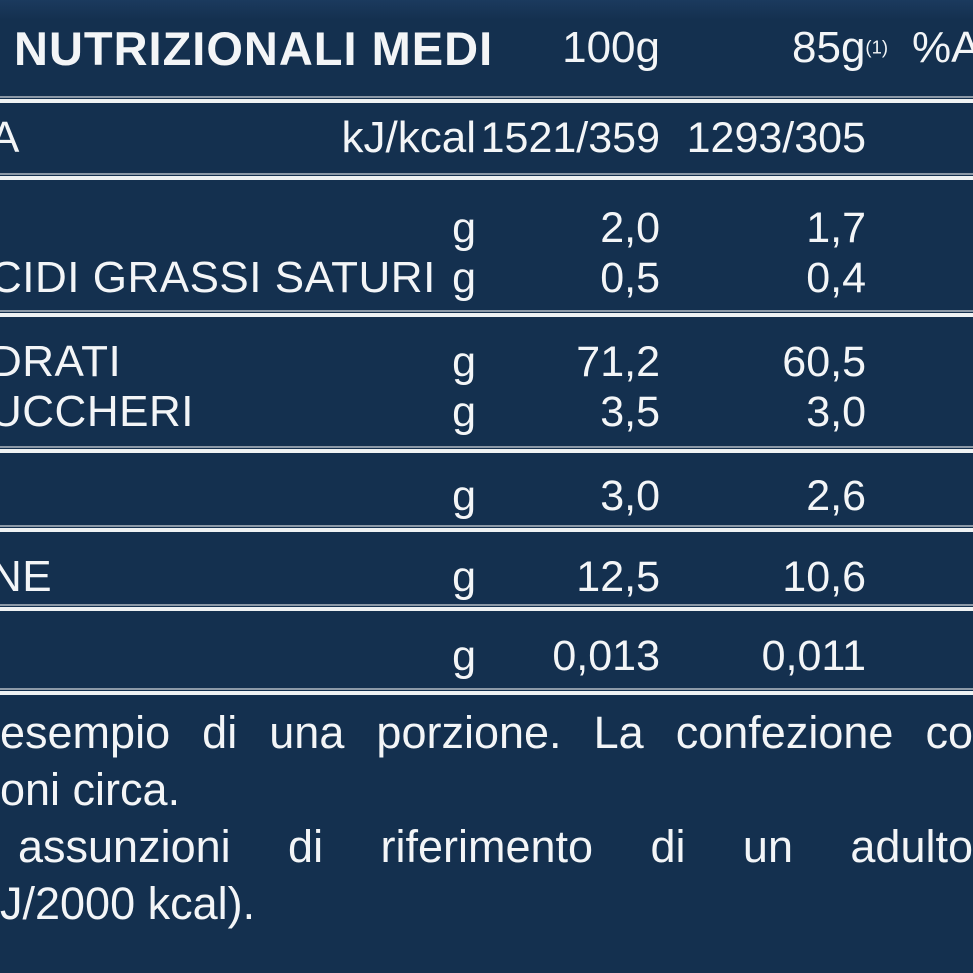  Describe the element at coordinates (464, 655) in the screenshot. I see `unit-salt: g` at that location.